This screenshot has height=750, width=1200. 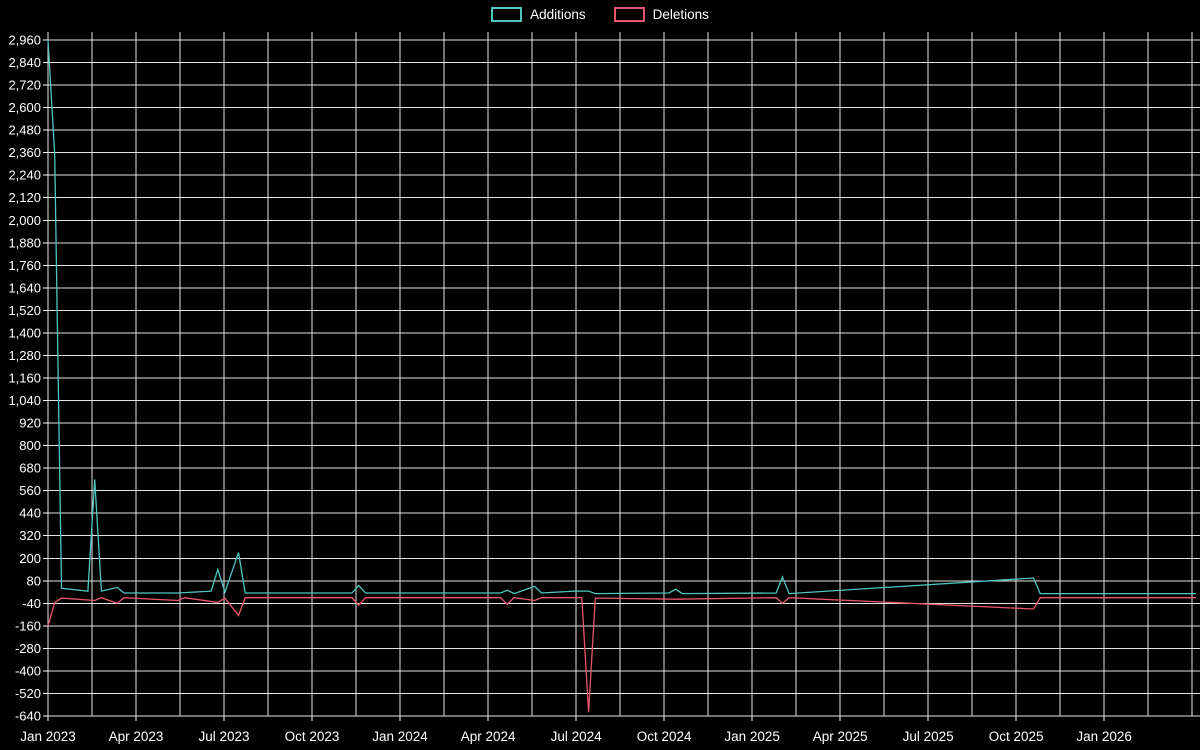 What do you see at coordinates (840, 736) in the screenshot?
I see `x-tick-label: Apr 2025` at bounding box center [840, 736].